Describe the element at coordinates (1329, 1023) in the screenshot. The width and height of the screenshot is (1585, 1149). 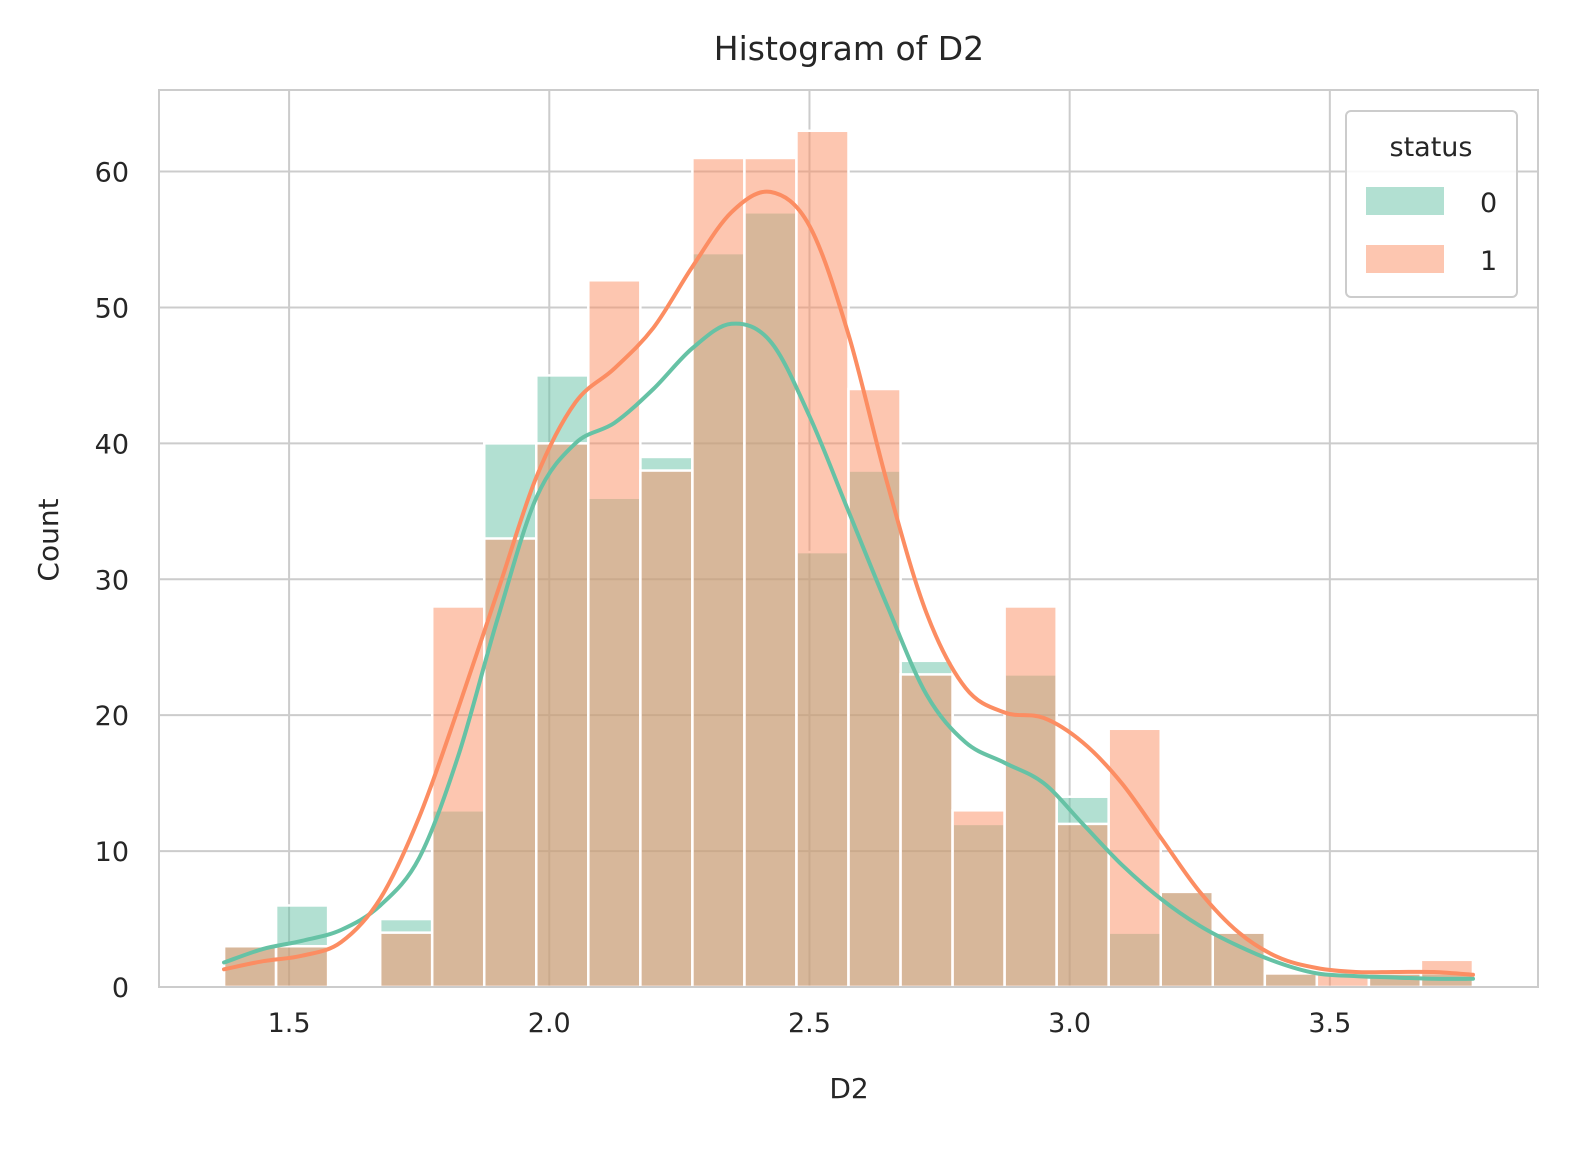
I see `x-tick-label: 3.5` at that location.